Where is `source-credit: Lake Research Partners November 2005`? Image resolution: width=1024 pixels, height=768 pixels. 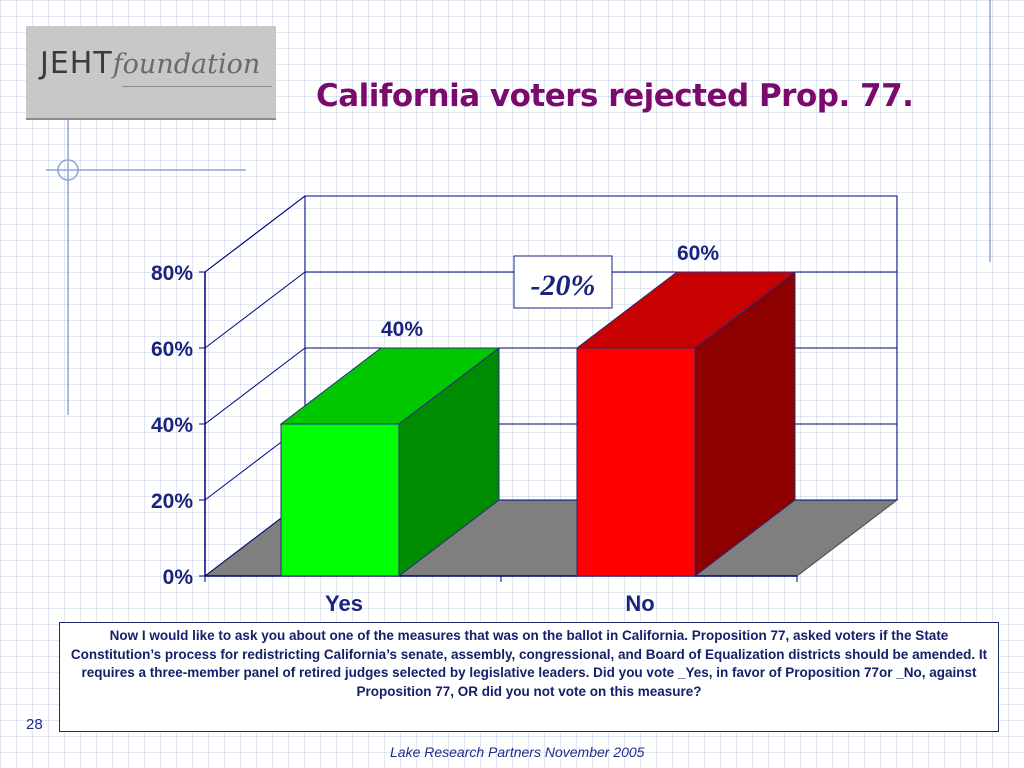 source-credit: Lake Research Partners November 2005 is located at coordinates (517, 752).